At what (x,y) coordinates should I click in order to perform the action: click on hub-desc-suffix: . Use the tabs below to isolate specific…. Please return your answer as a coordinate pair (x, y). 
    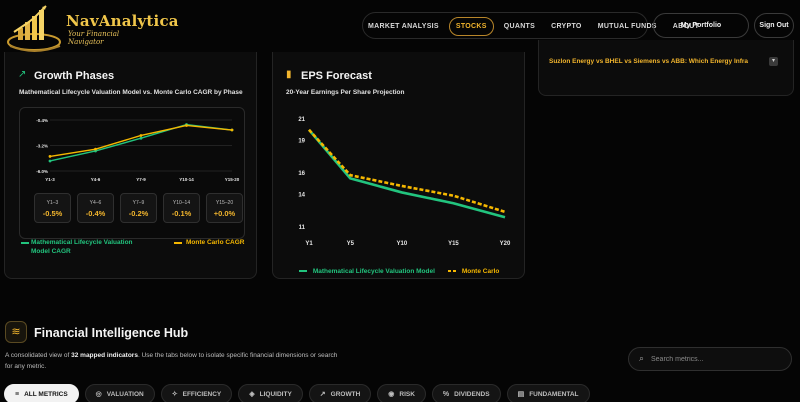
    Looking at the image, I should click on (171, 361).